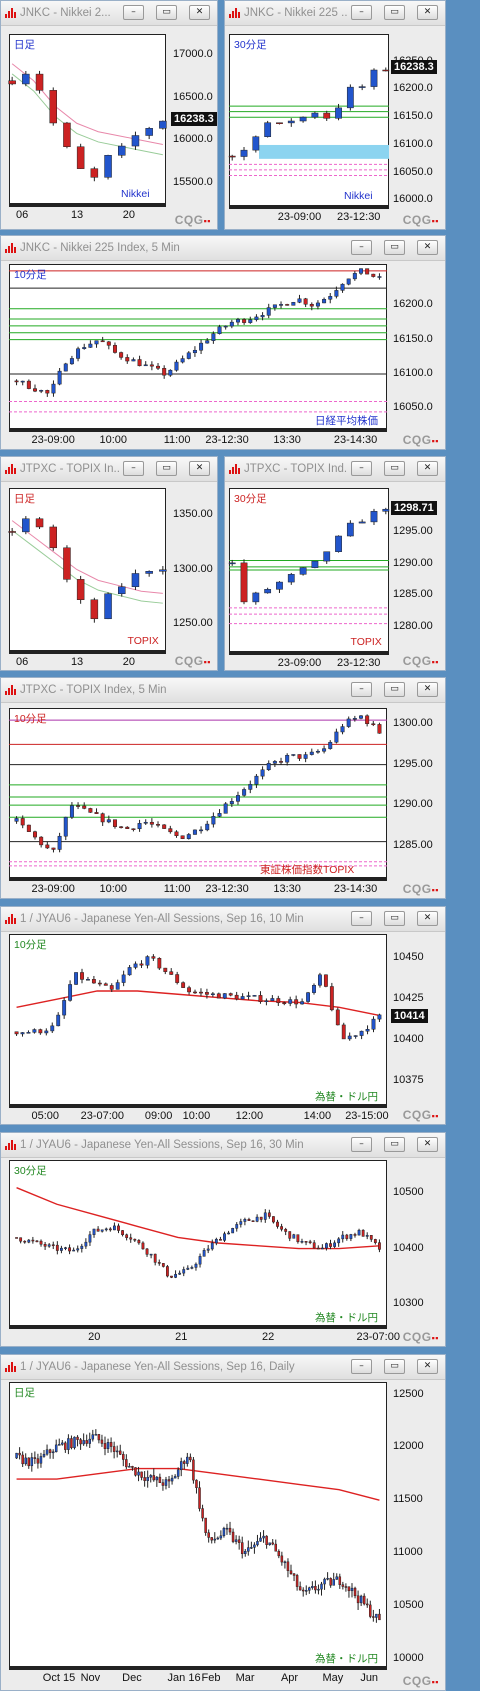 Image resolution: width=480 pixels, height=1691 pixels. What do you see at coordinates (193, 139) in the screenshot?
I see `y-axis-tick-label: 16000.0` at bounding box center [193, 139].